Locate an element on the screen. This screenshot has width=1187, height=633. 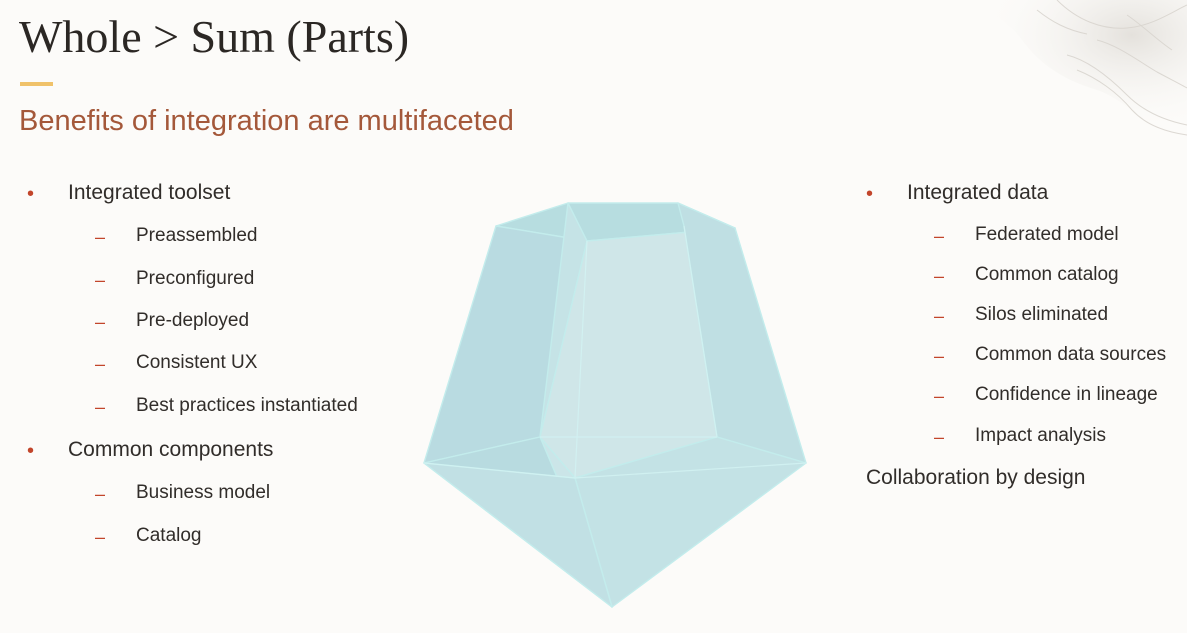
sub-item-catalog: Catalog is located at coordinates (169, 535).